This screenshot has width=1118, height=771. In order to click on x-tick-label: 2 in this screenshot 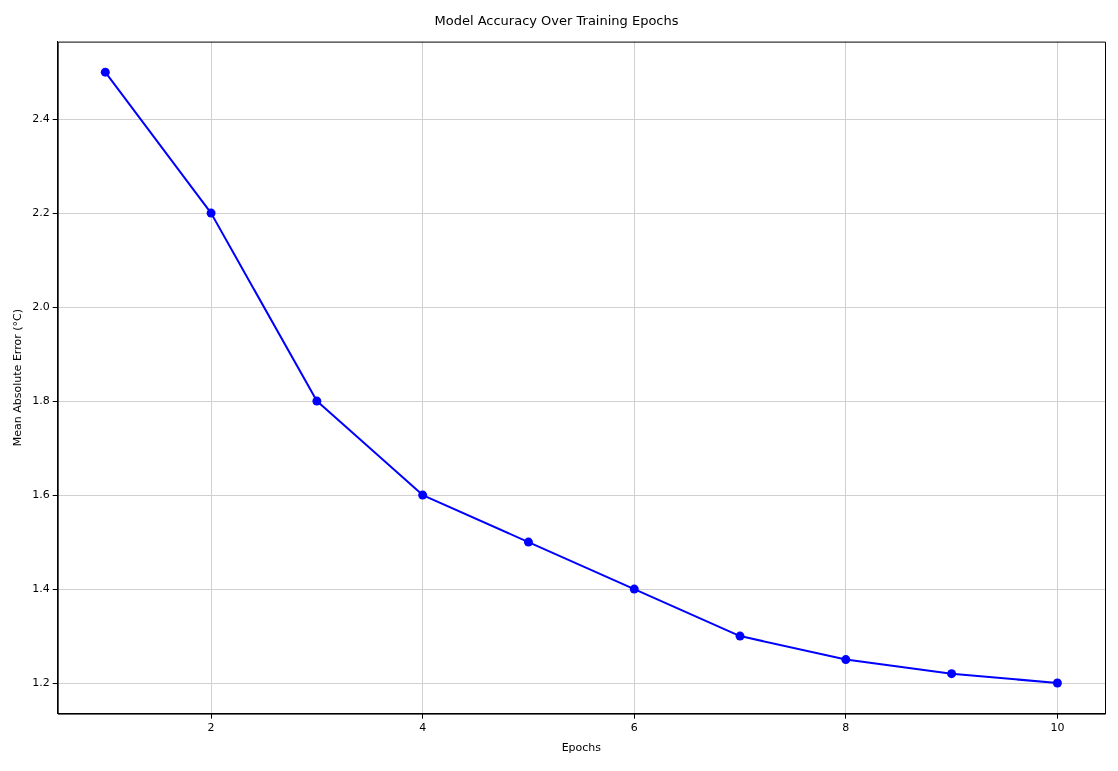, I will do `click(211, 728)`.